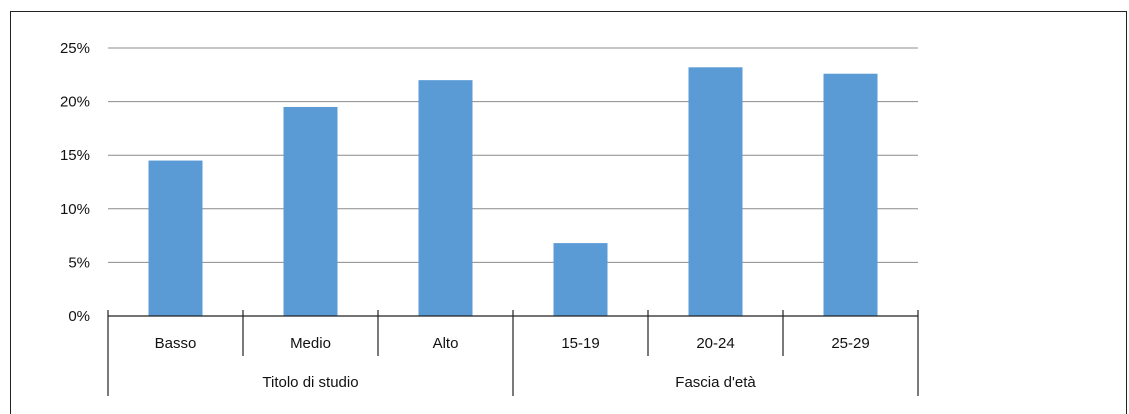 The height and width of the screenshot is (414, 1129). I want to click on x-axis, so click(513, 353).